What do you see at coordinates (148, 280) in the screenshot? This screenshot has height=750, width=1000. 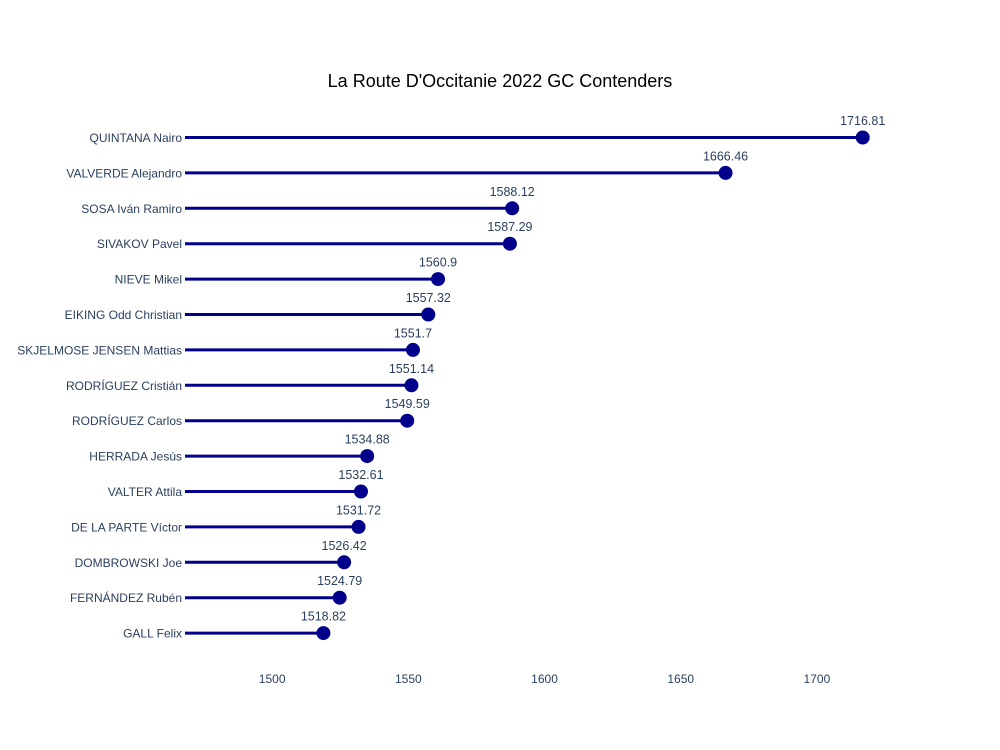 I see `y-tick-label: NIEVE Mikel` at bounding box center [148, 280].